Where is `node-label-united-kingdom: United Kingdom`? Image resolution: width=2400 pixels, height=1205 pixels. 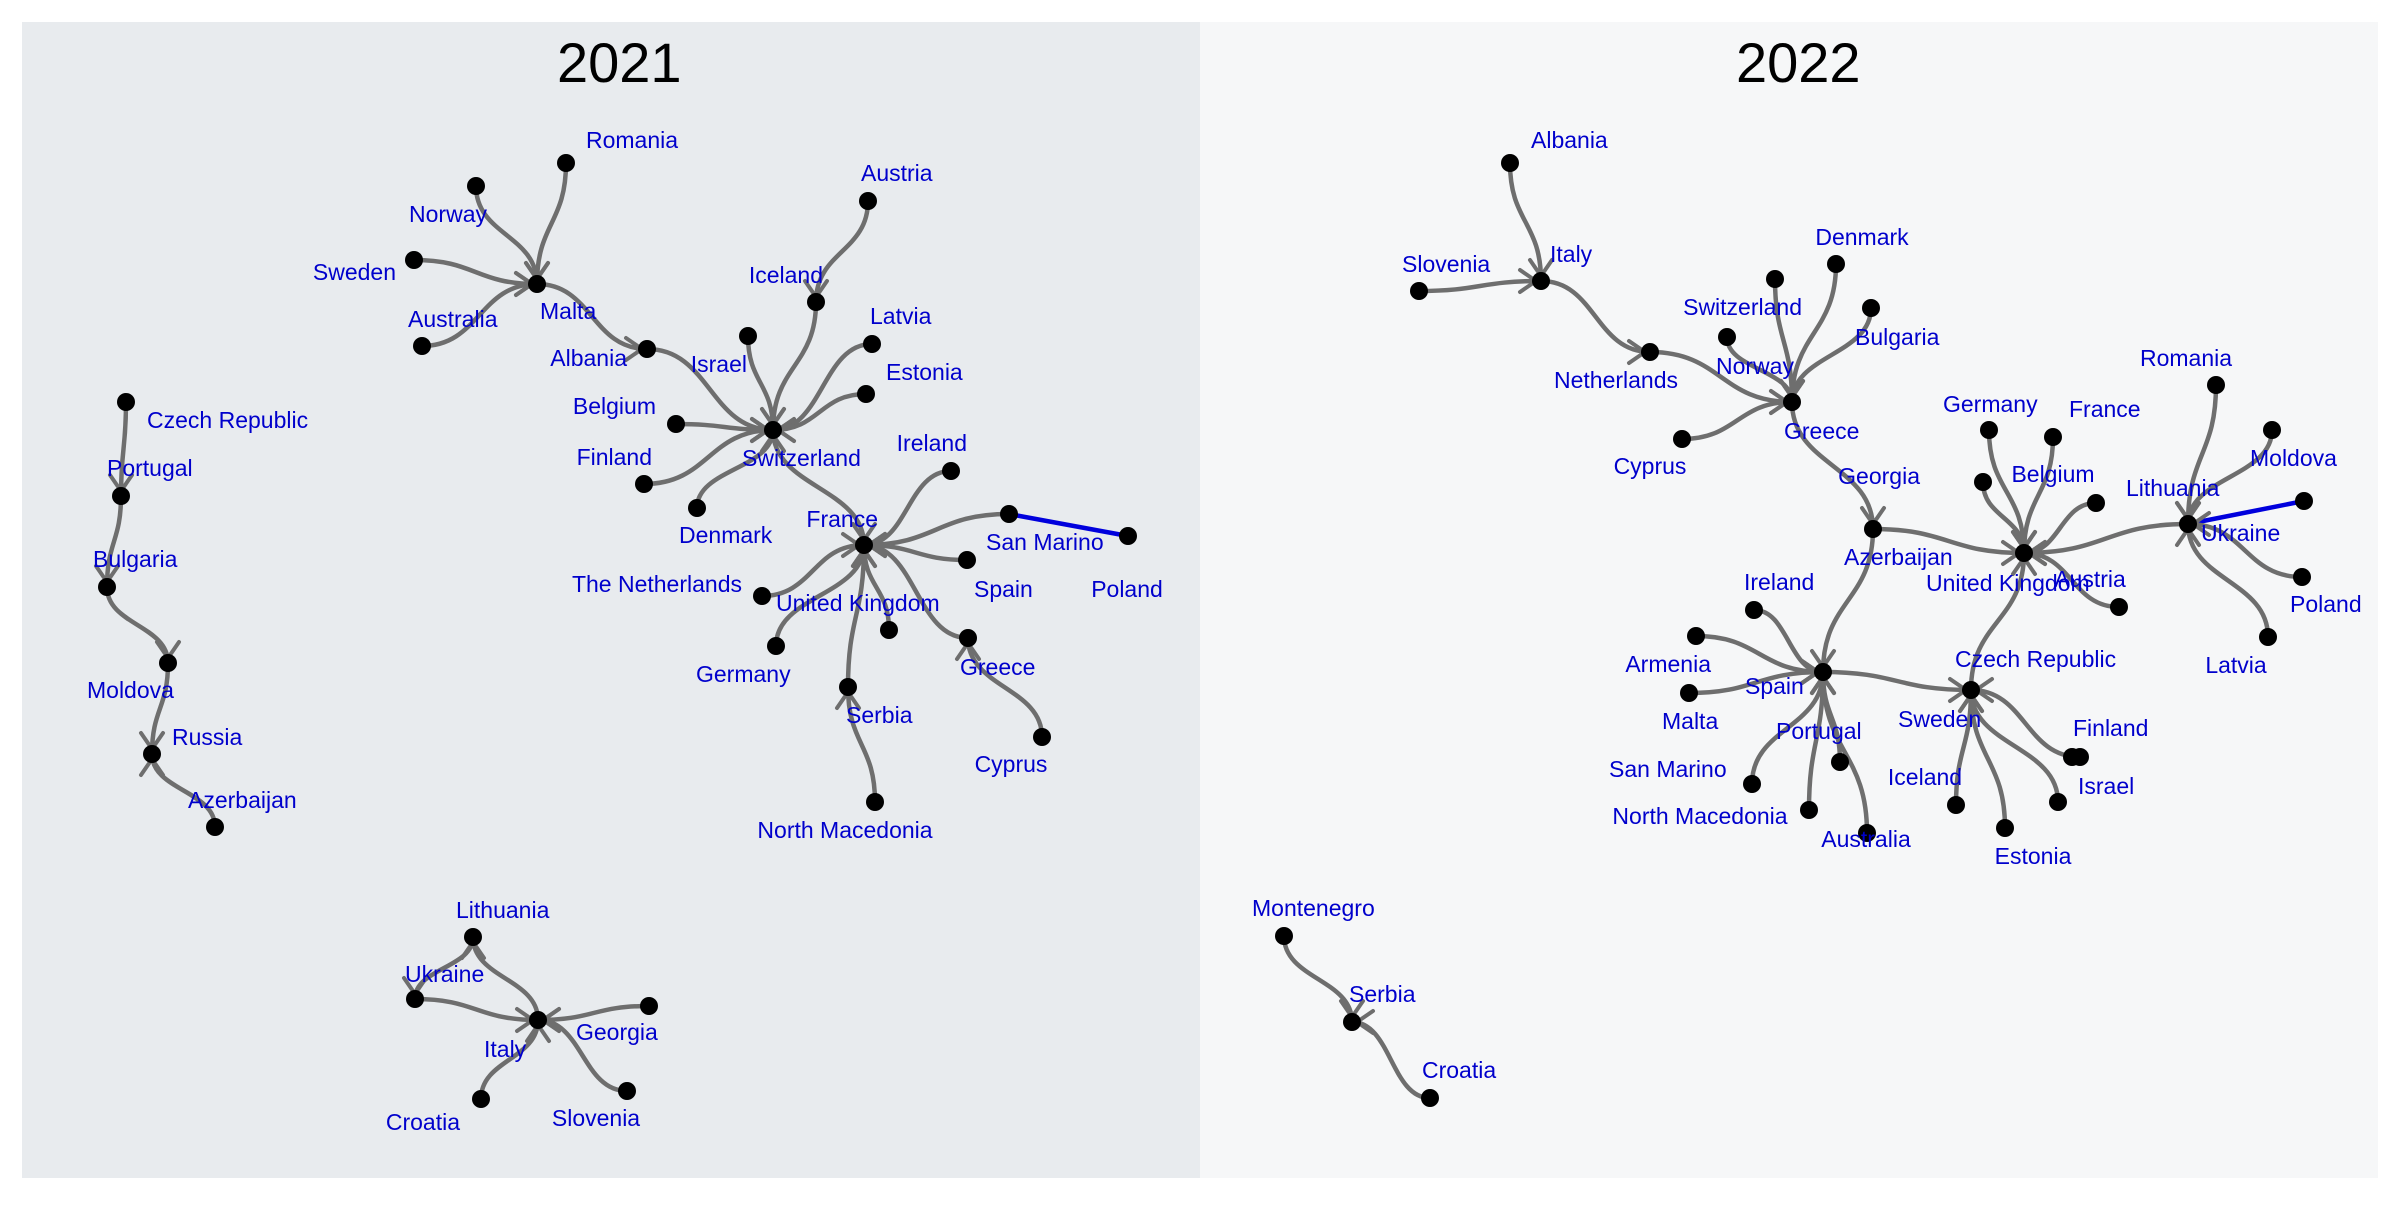 node-label-united-kingdom: United Kingdom is located at coordinates (2008, 583).